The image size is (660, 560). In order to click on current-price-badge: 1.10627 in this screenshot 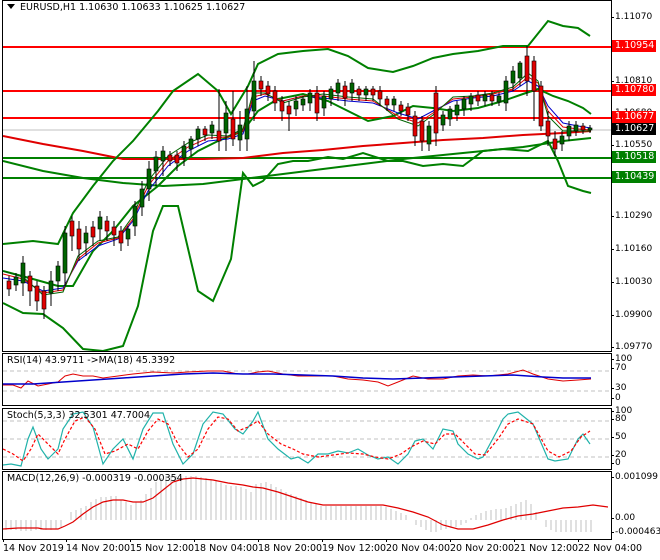, I will do `click(634, 129)`.